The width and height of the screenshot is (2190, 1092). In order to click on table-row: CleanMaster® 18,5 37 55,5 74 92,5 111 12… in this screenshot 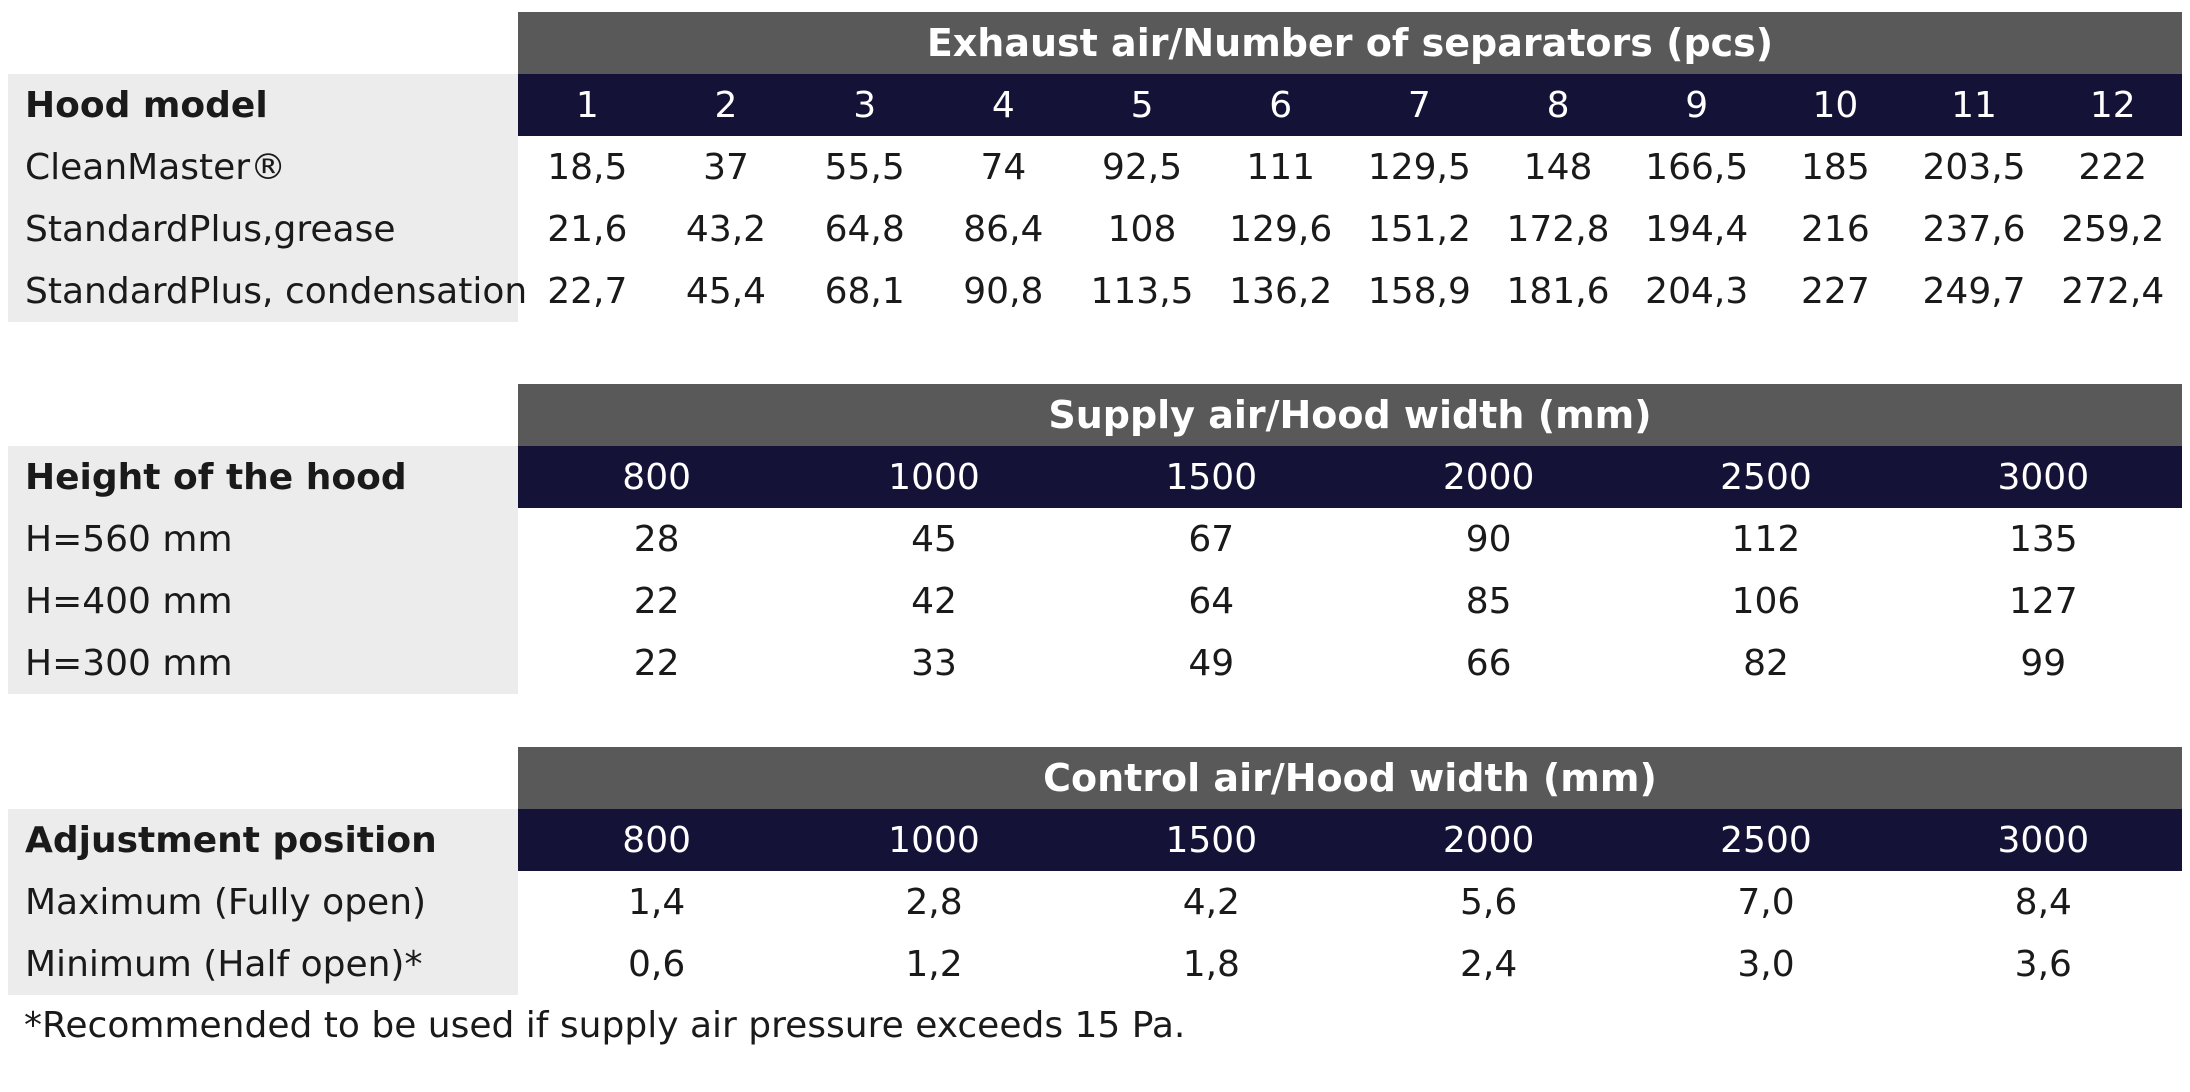, I will do `click(1095, 167)`.